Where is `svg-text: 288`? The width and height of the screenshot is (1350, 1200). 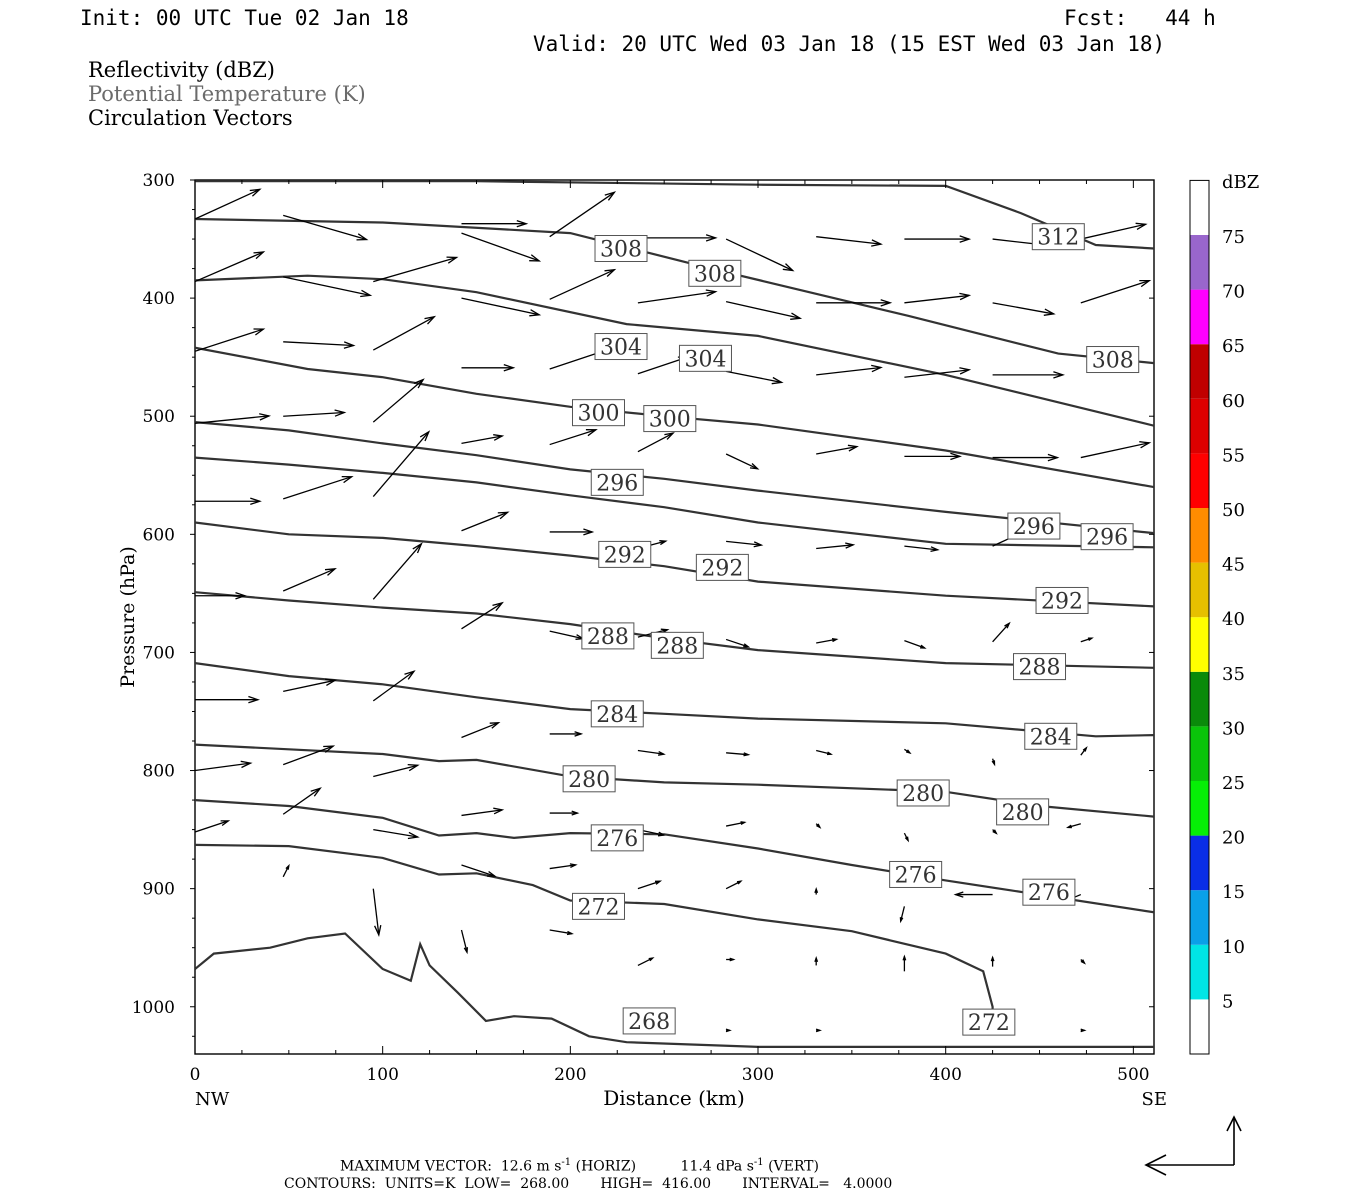 svg-text: 288 is located at coordinates (608, 637).